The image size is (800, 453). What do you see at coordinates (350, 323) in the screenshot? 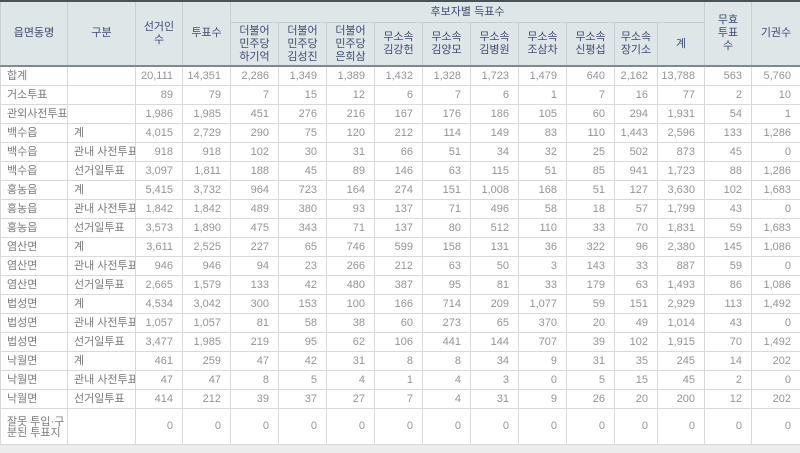
I see `cell-candidate-vote: 38` at bounding box center [350, 323].